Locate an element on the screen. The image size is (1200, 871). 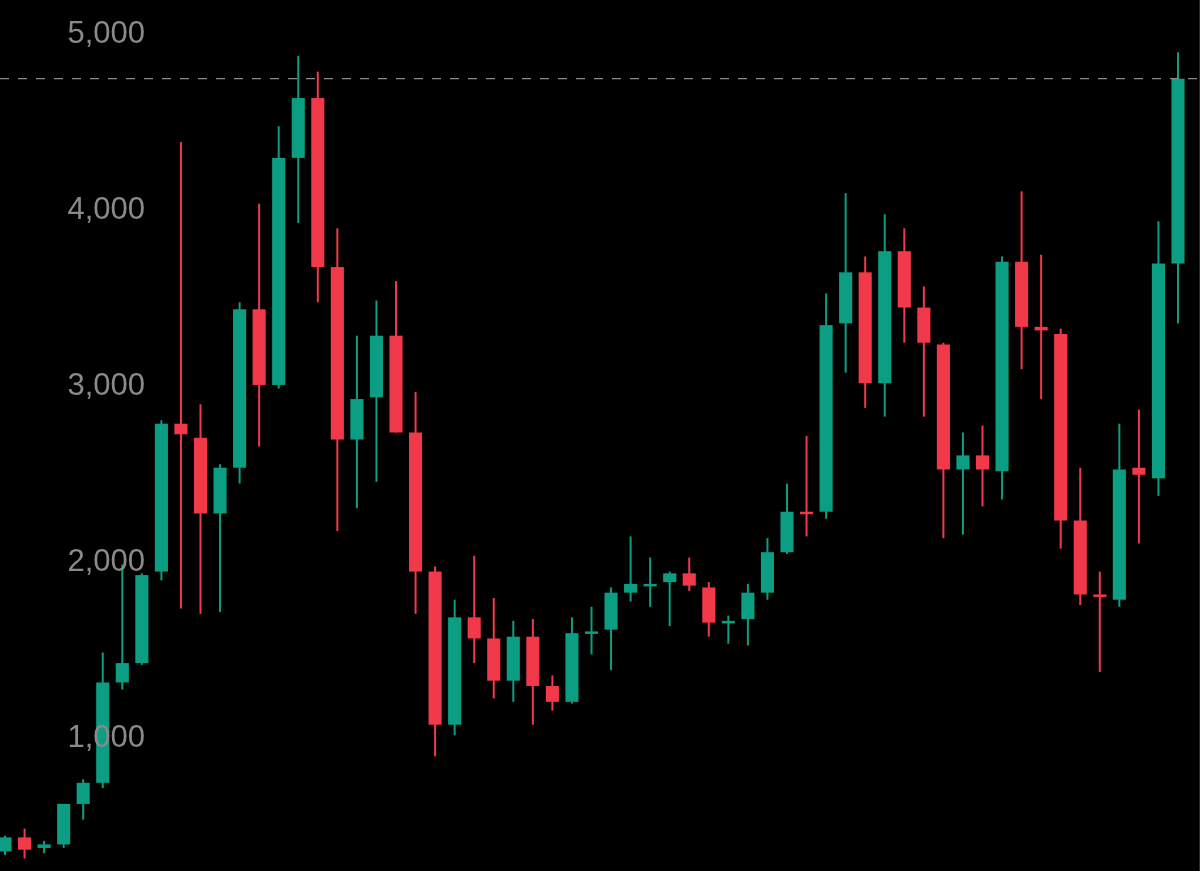
y-tick-label: 3,000 is located at coordinates (106, 385).